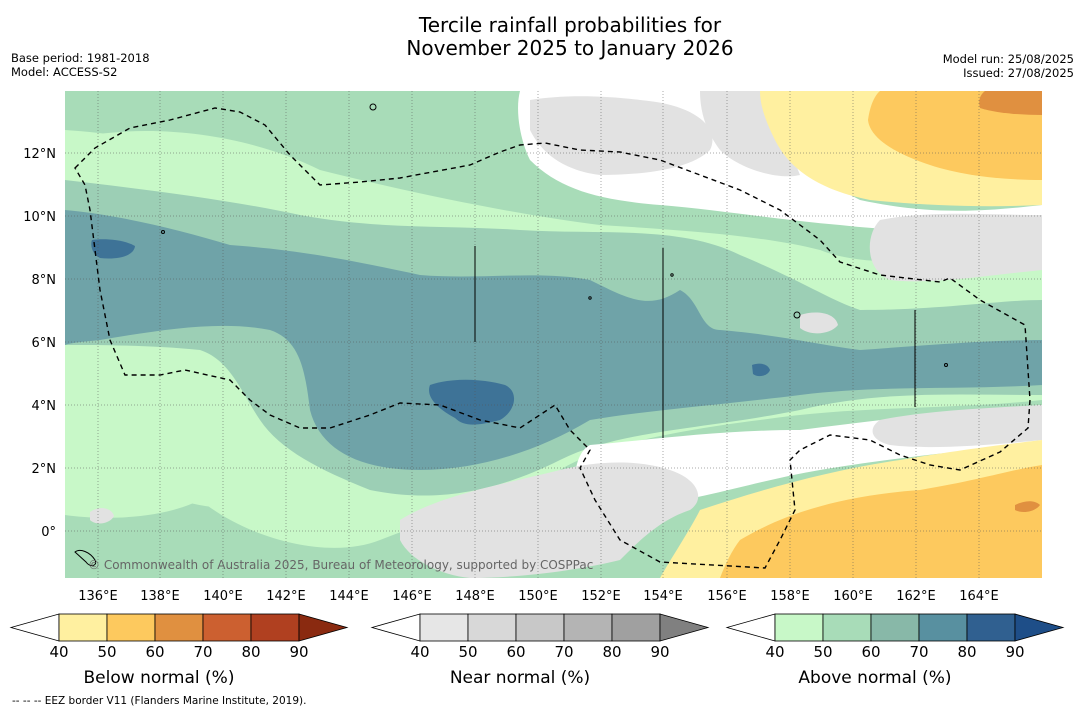 The height and width of the screenshot is (713, 1085). What do you see at coordinates (160, 596) in the screenshot?
I see `longitude-label: 138°E` at bounding box center [160, 596].